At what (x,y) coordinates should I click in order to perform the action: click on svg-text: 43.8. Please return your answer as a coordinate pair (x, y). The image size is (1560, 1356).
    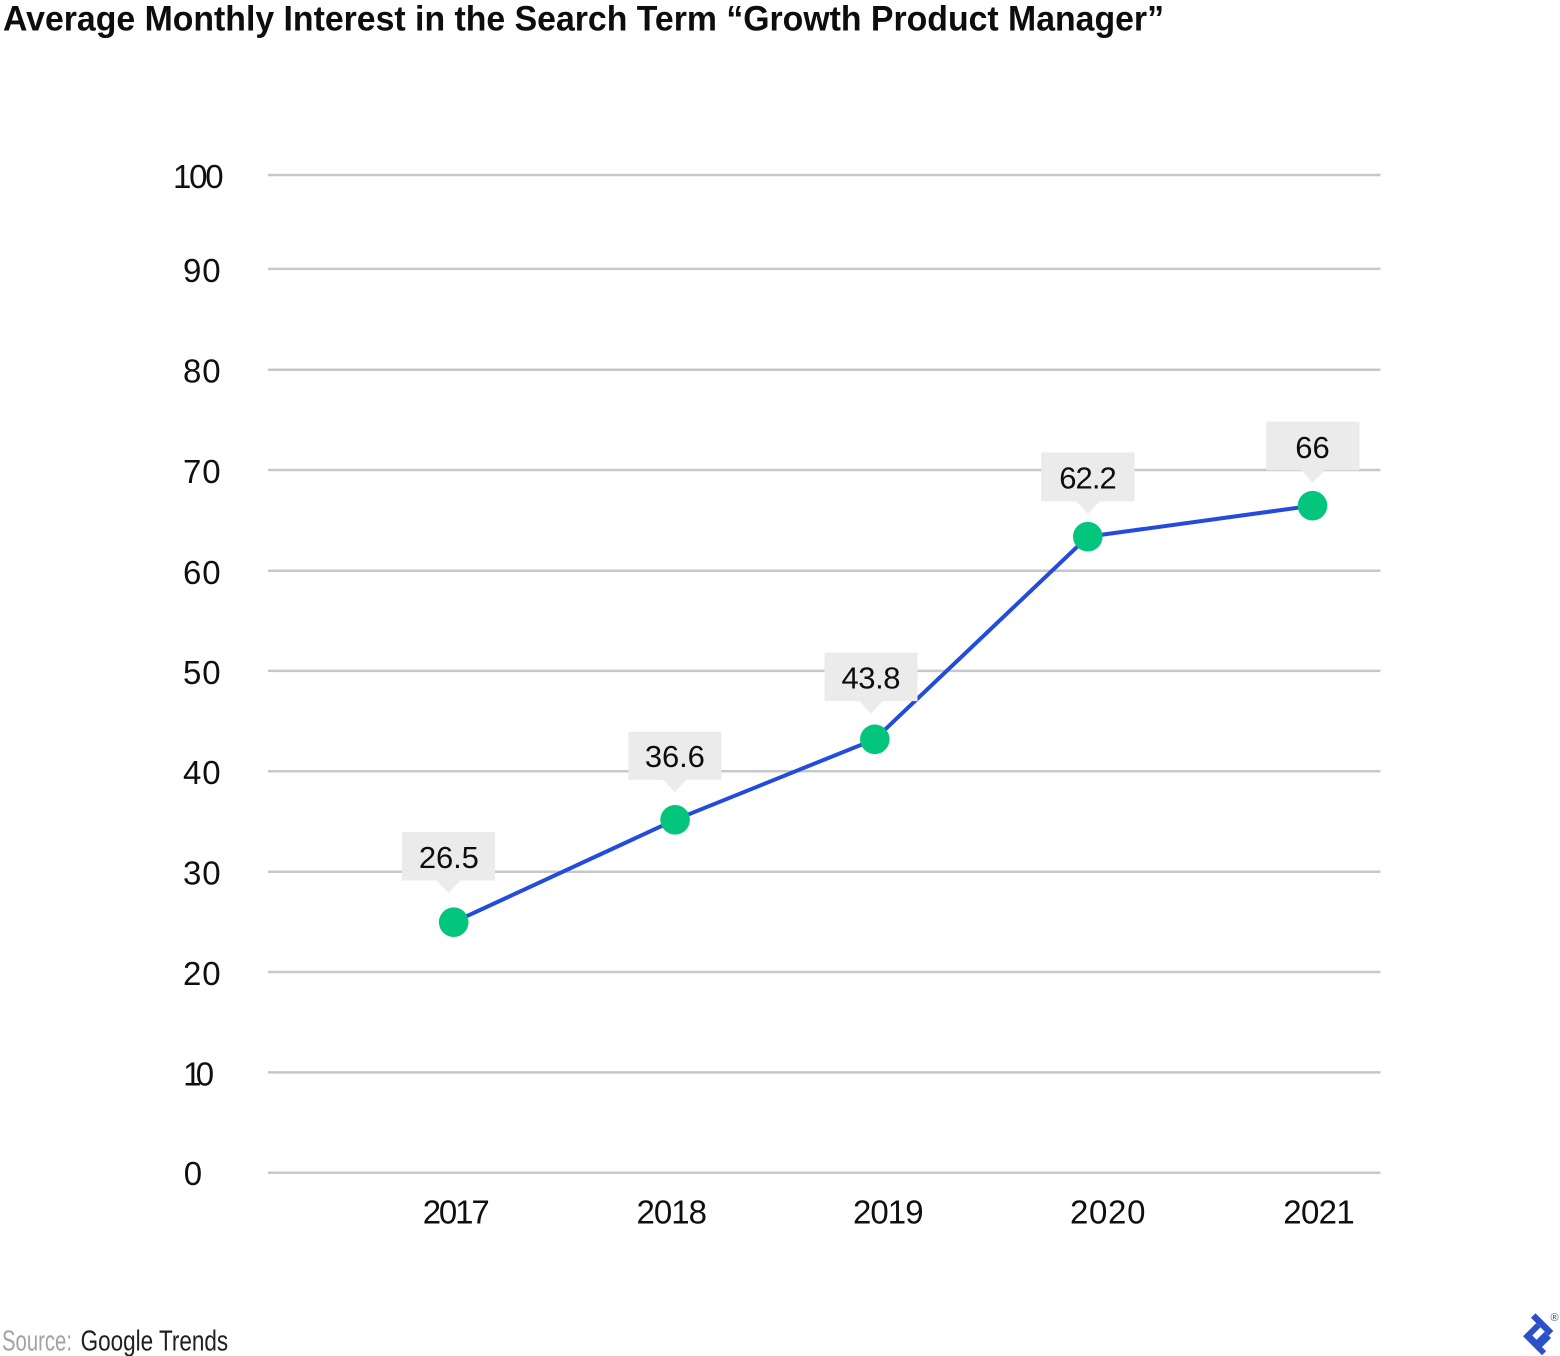
    Looking at the image, I should click on (871, 678).